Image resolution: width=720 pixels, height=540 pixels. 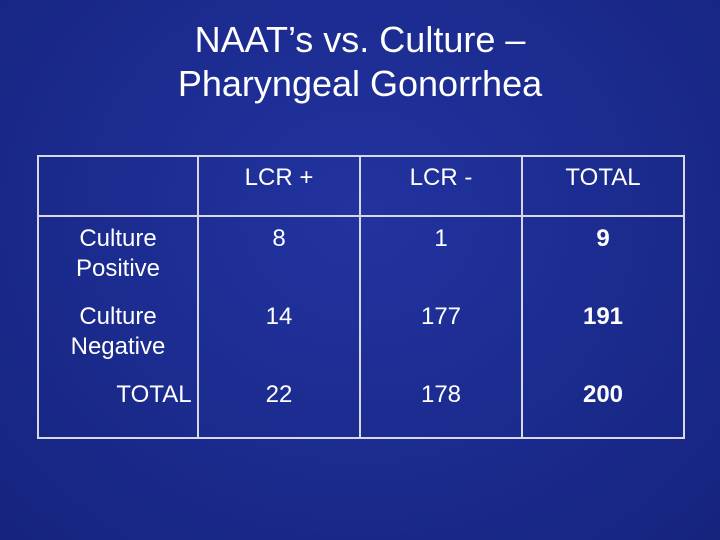 What do you see at coordinates (279, 316) in the screenshot?
I see `table-cell: 14` at bounding box center [279, 316].